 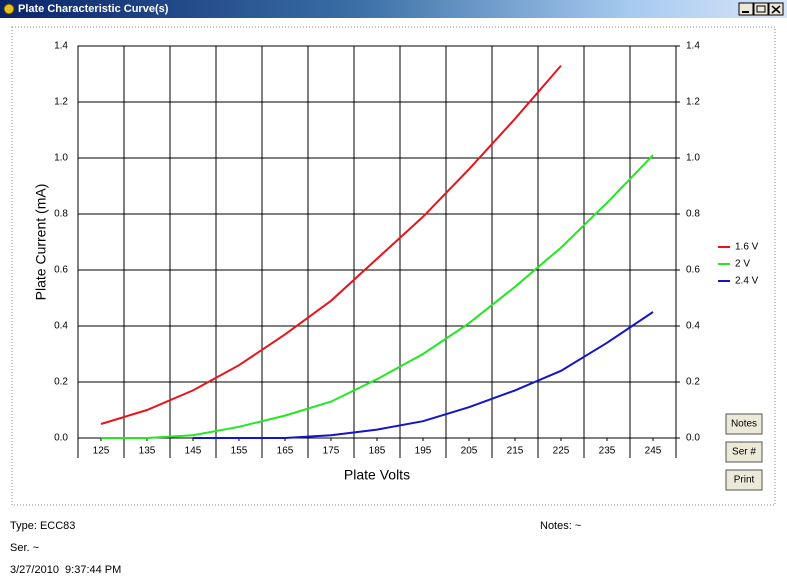 What do you see at coordinates (331, 451) in the screenshot?
I see `x-tick-label: 175` at bounding box center [331, 451].